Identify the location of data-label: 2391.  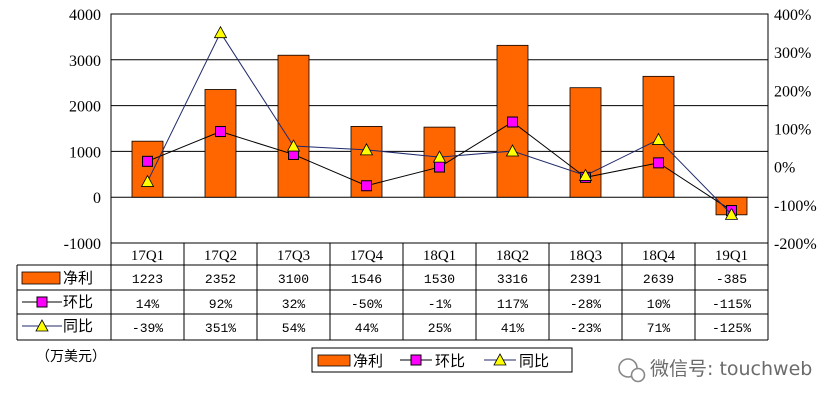
(585, 279).